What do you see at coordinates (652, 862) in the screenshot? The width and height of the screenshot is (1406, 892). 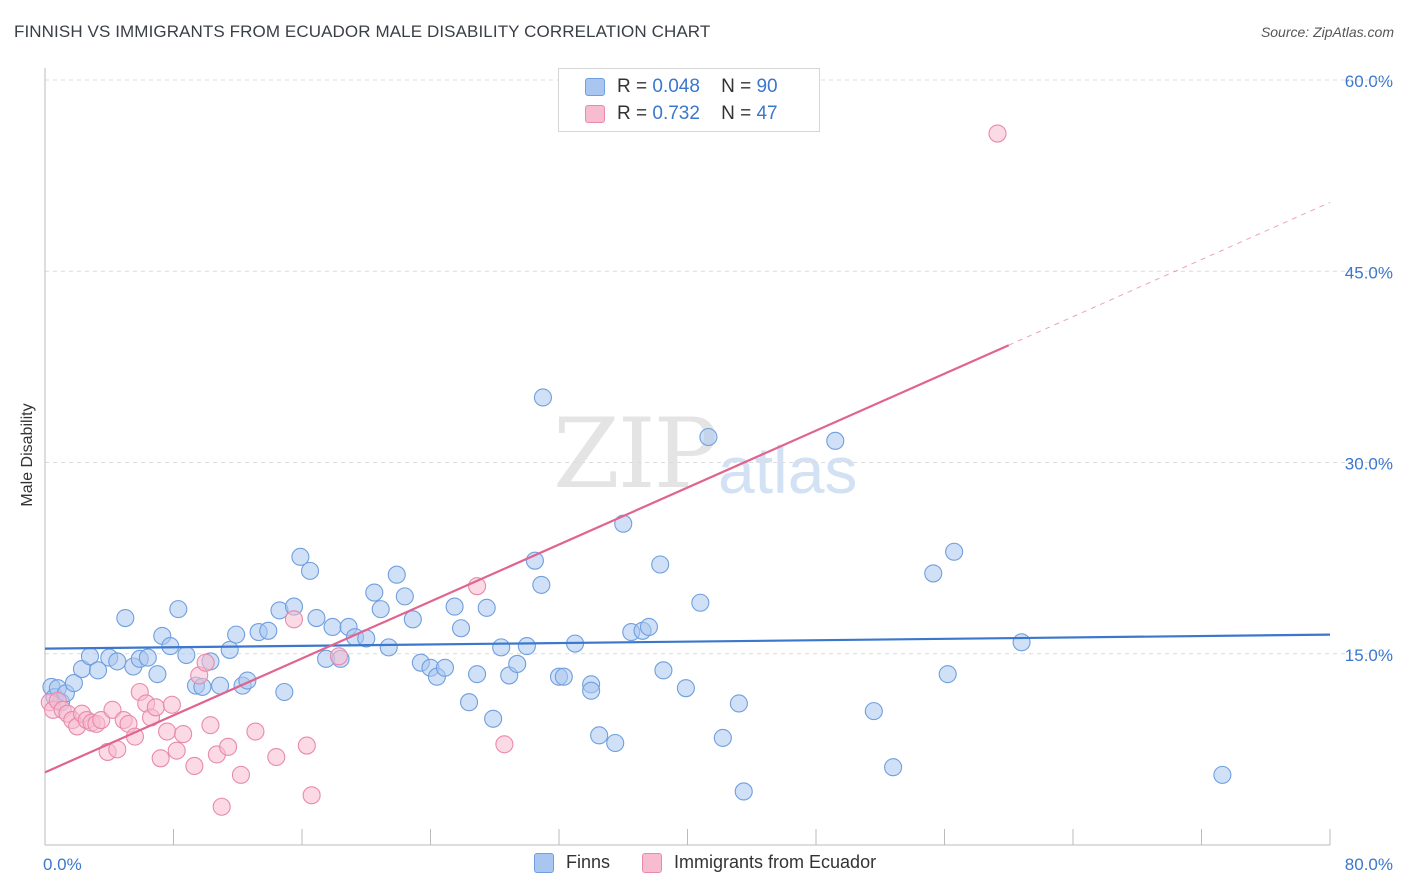 I see `bottom-legend-swatch-ecuador` at bounding box center [652, 862].